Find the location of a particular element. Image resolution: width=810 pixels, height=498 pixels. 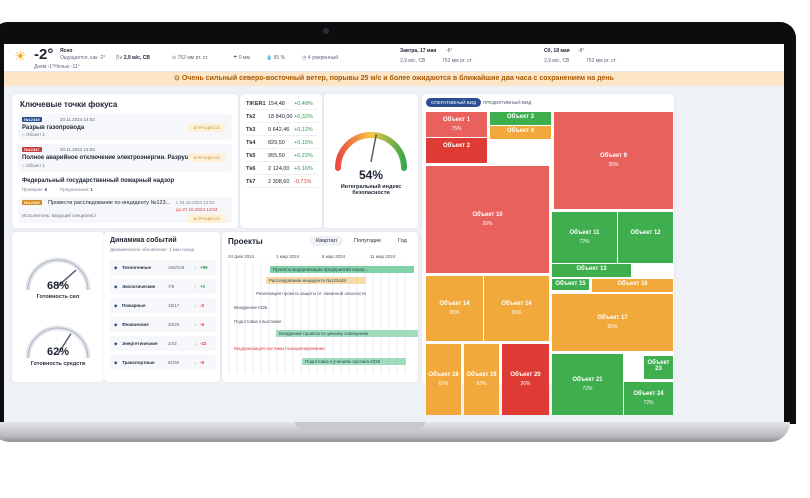

tab-operational: ОПЕРАТИВНЫЙ ВИД is located at coordinates (454, 102).